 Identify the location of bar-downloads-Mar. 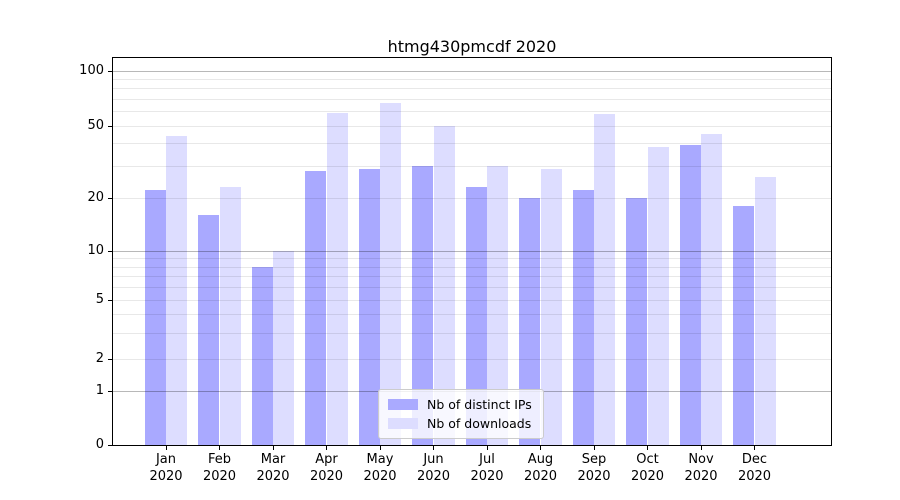
(284, 347).